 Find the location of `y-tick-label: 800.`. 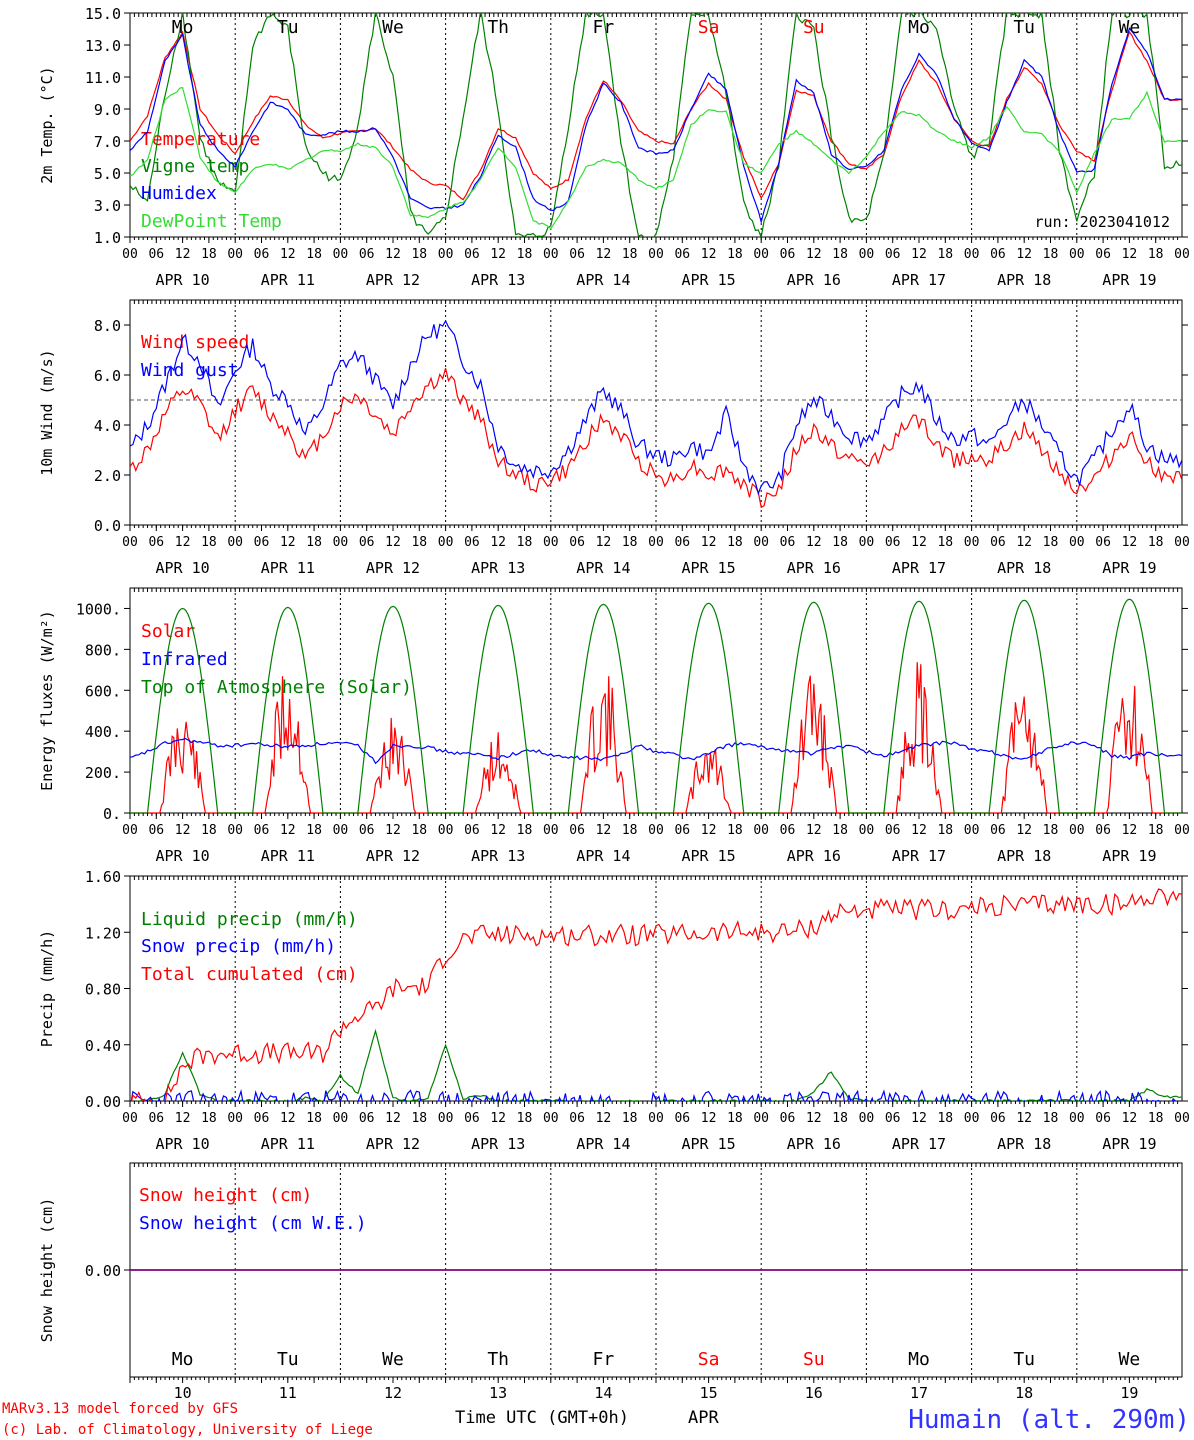

y-tick-label: 800. is located at coordinates (103, 650).